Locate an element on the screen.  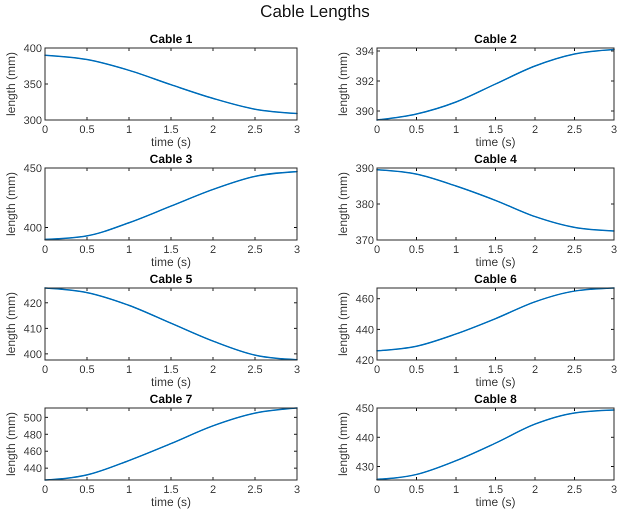
chart-title: Cable 4 is located at coordinates (496, 159).